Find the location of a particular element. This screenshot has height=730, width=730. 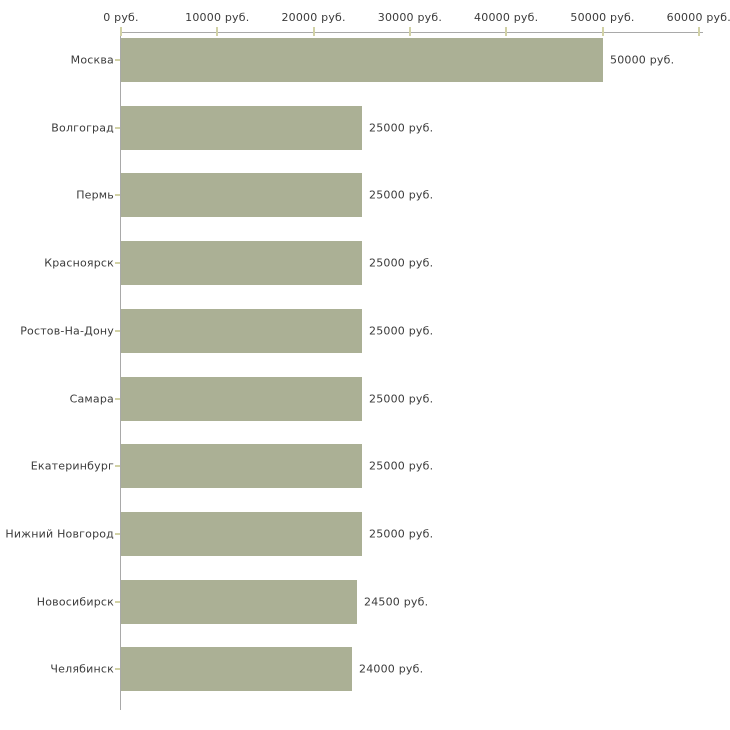

bar-value-label: 50000 руб. is located at coordinates (642, 60).